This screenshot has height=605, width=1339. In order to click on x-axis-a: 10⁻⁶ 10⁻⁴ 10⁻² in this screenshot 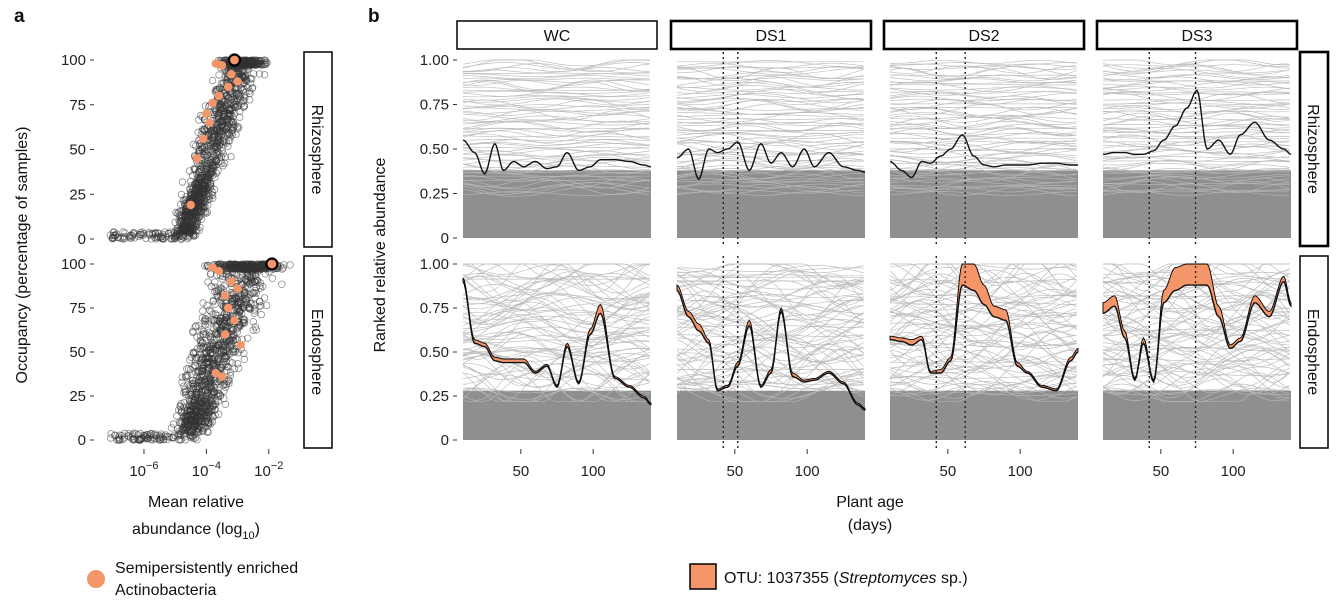, I will do `click(206, 464)`.